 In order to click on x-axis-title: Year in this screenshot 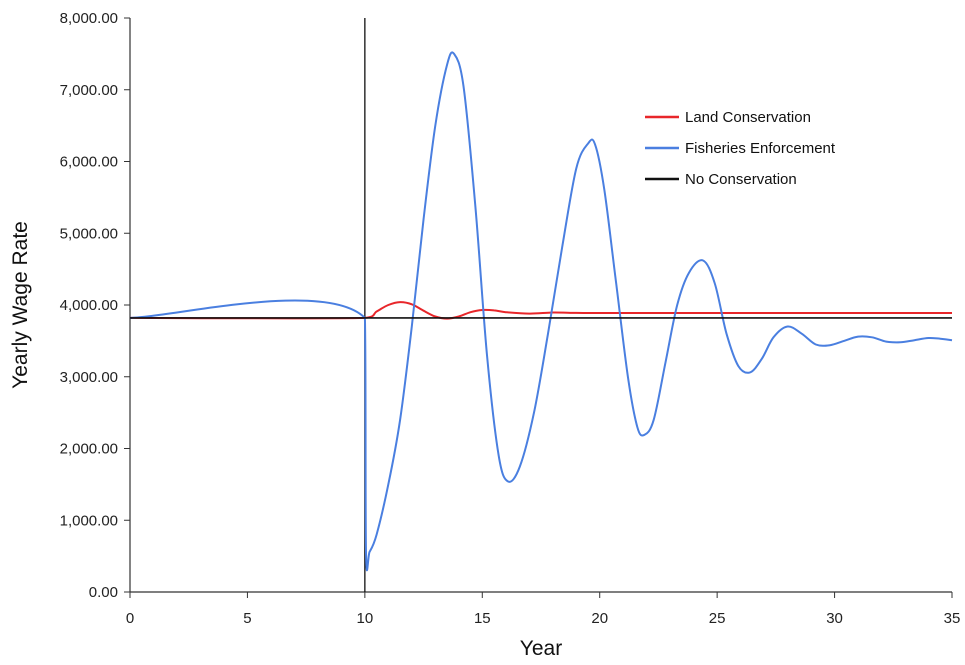, I will do `click(541, 648)`.